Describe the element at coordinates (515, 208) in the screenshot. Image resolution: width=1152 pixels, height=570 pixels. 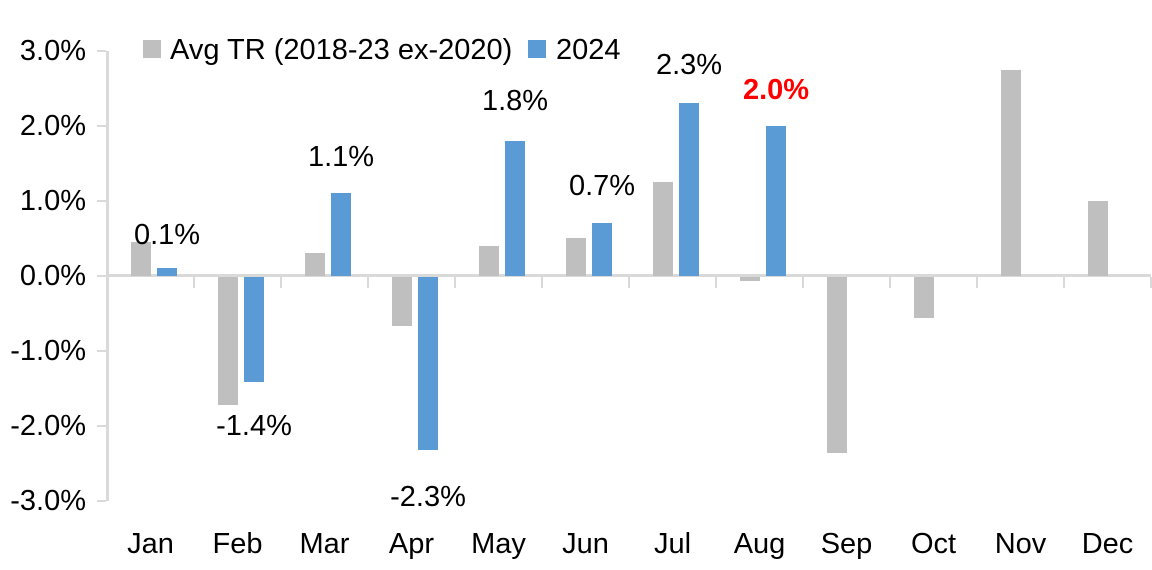
I see `bar-2024-may` at that location.